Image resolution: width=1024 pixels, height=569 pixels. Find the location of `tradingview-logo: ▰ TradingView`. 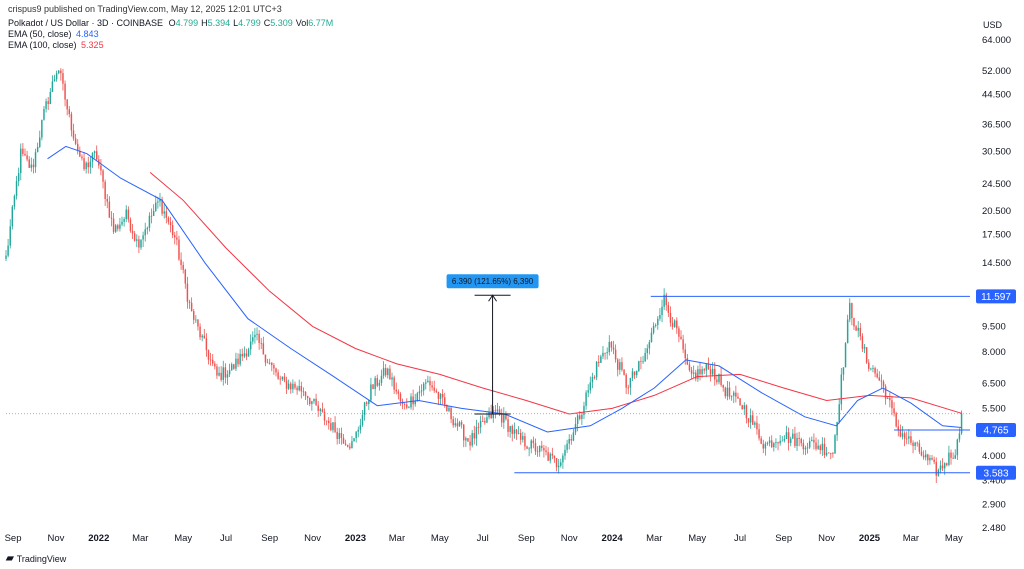

tradingview-logo: ▰ TradingView is located at coordinates (36, 558).